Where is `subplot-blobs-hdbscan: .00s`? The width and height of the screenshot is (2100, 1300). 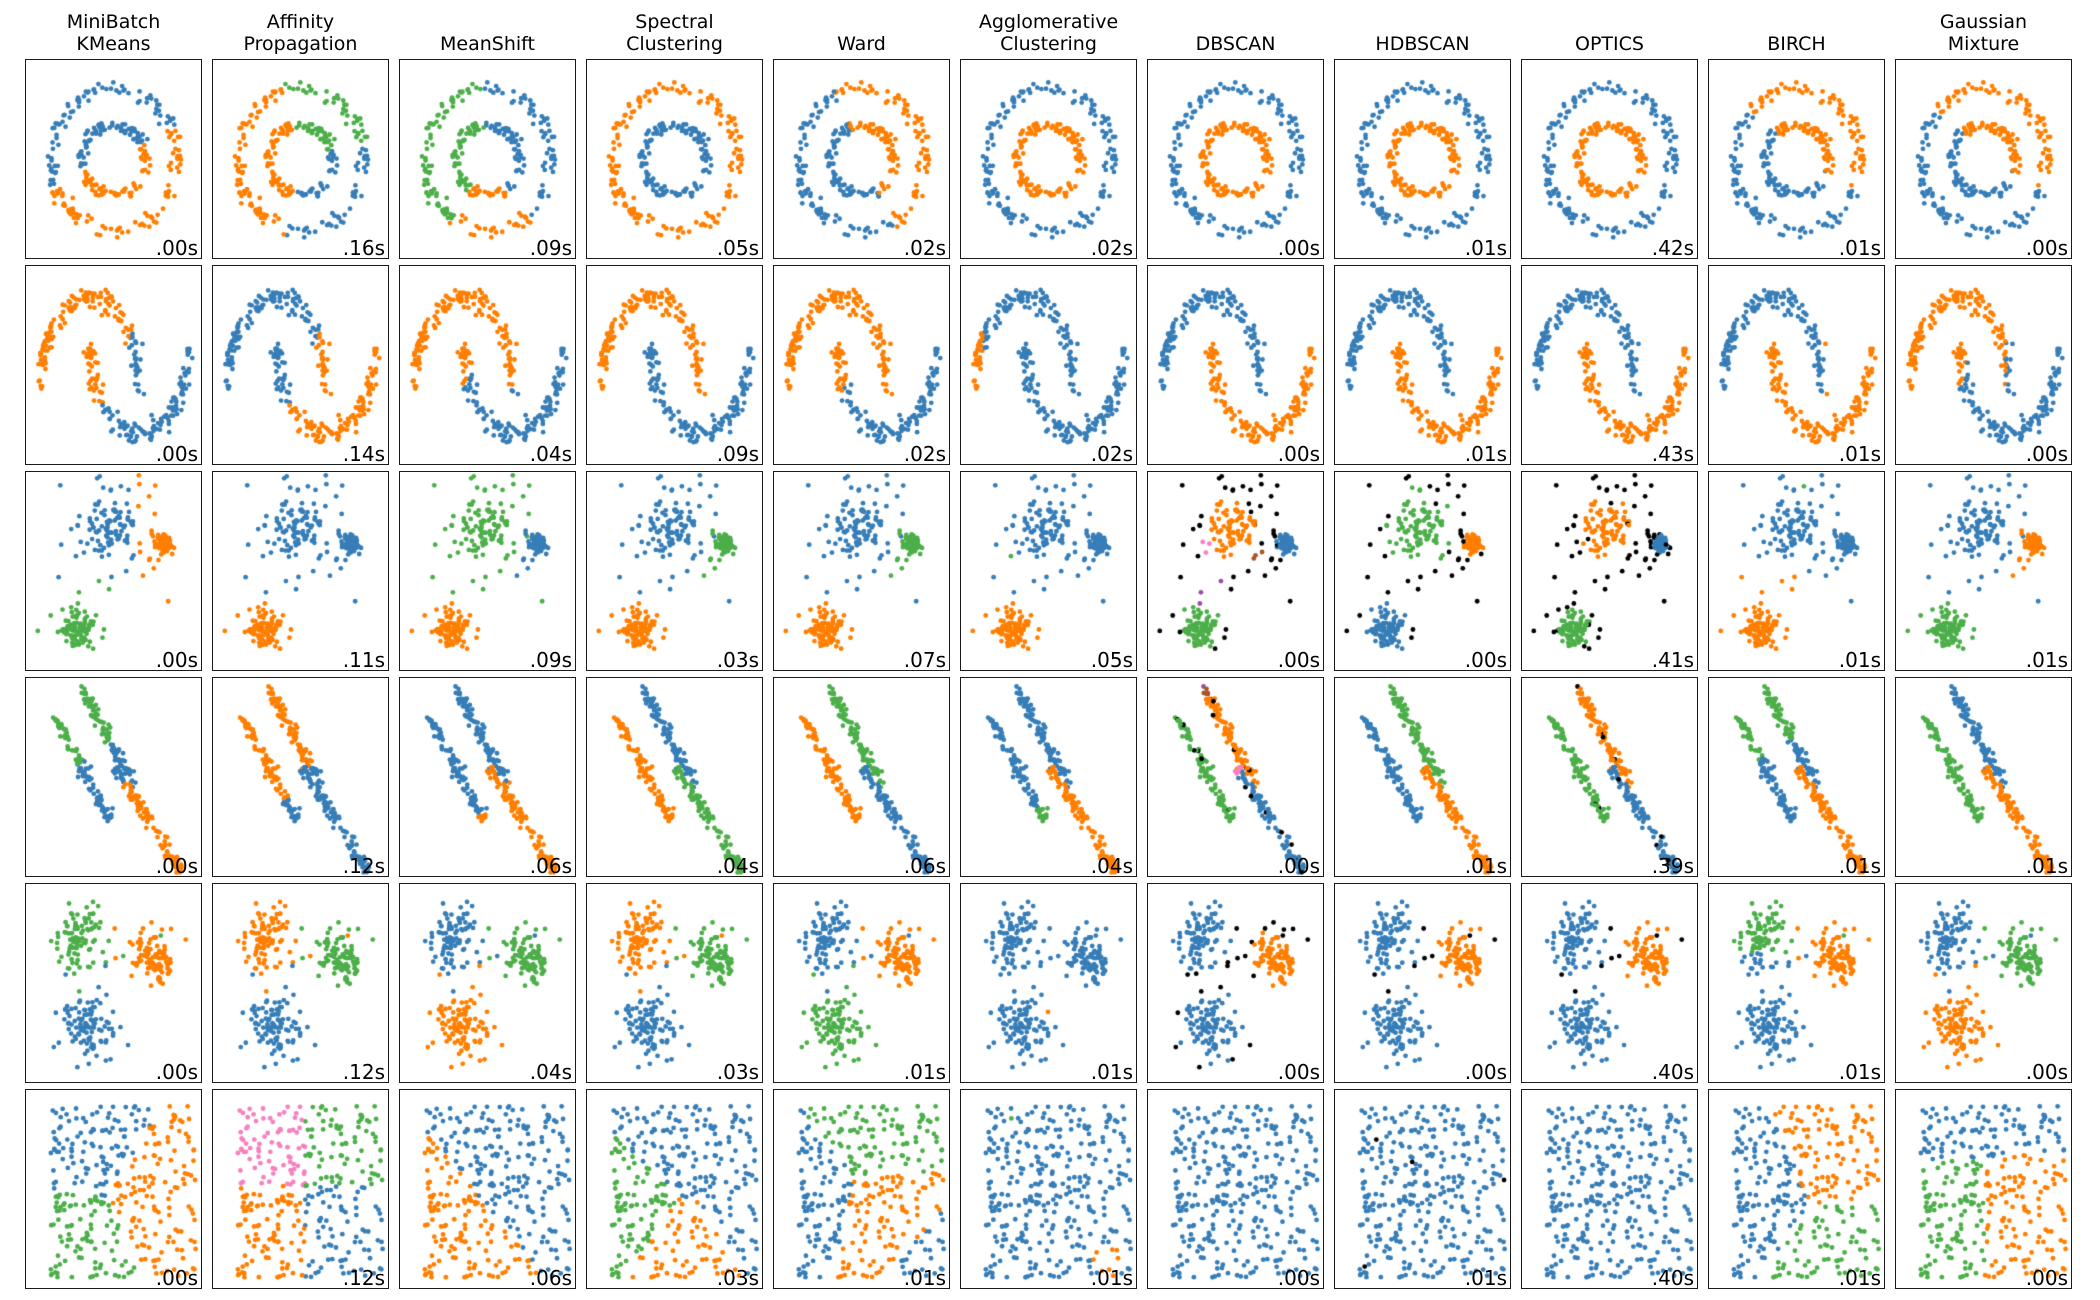 subplot-blobs-hdbscan: .00s is located at coordinates (1423, 983).